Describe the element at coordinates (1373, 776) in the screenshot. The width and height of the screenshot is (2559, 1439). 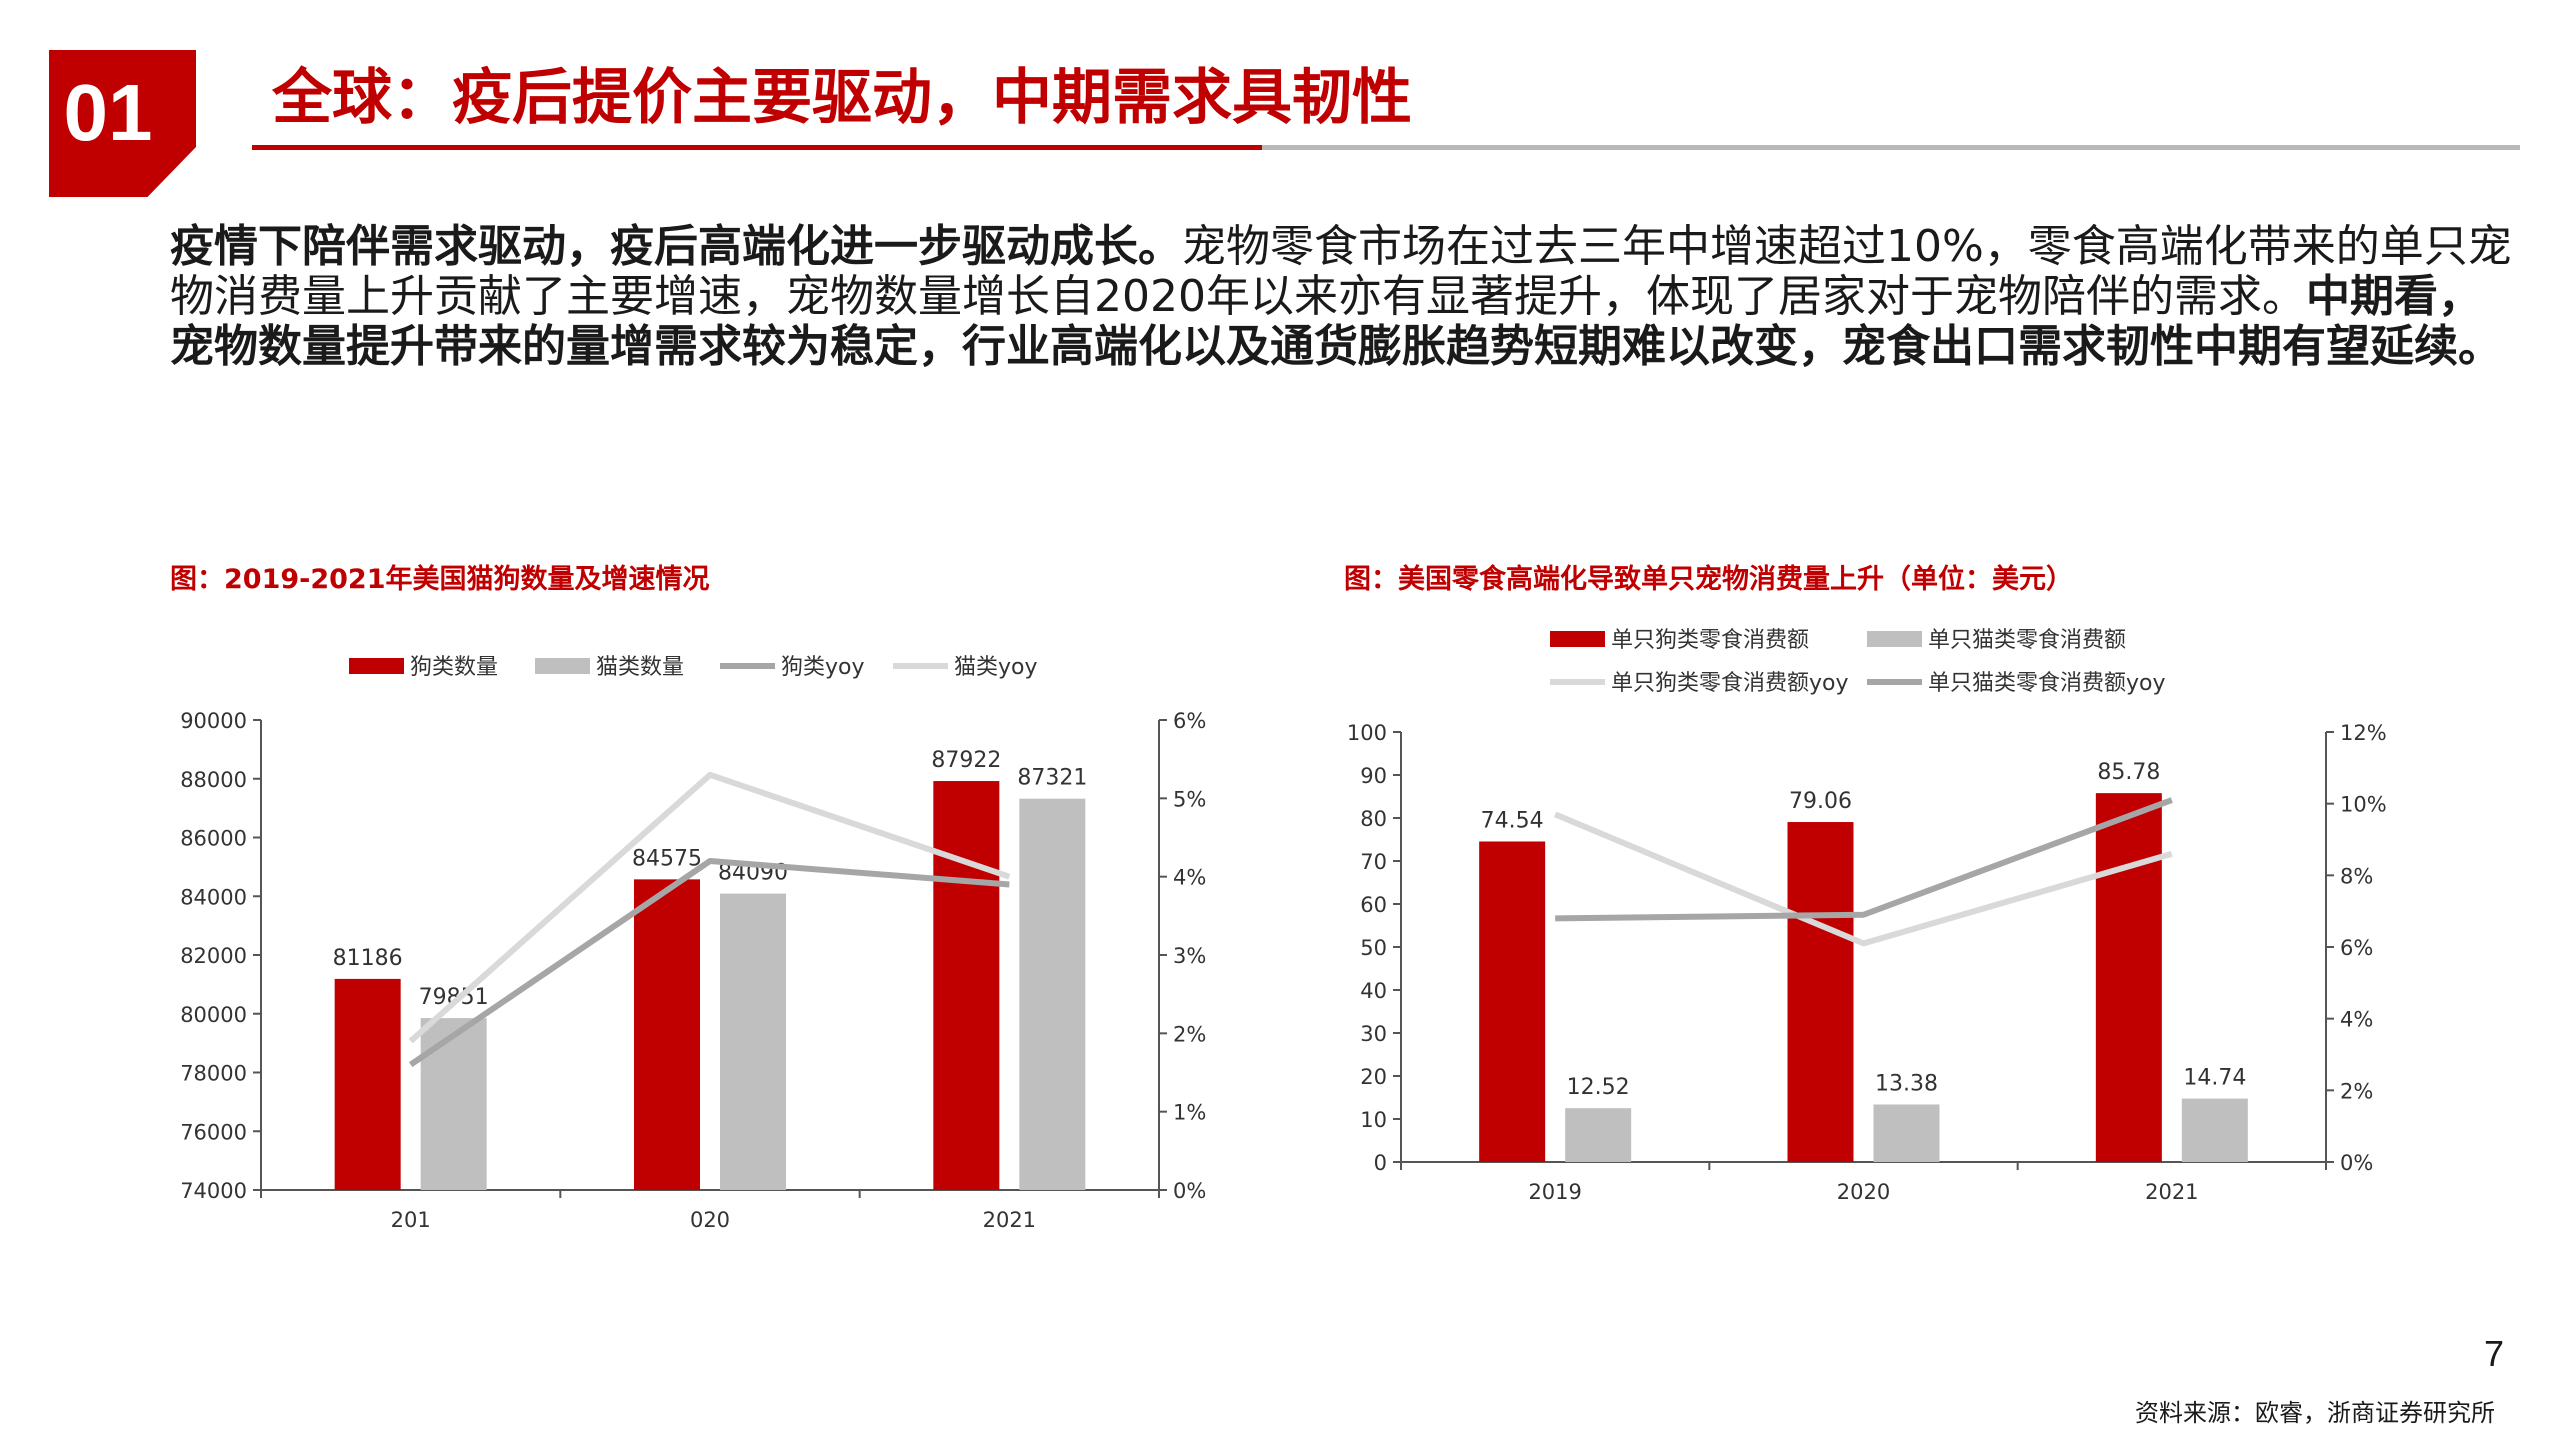
I see `chart2-y-tick-label: 90` at that location.